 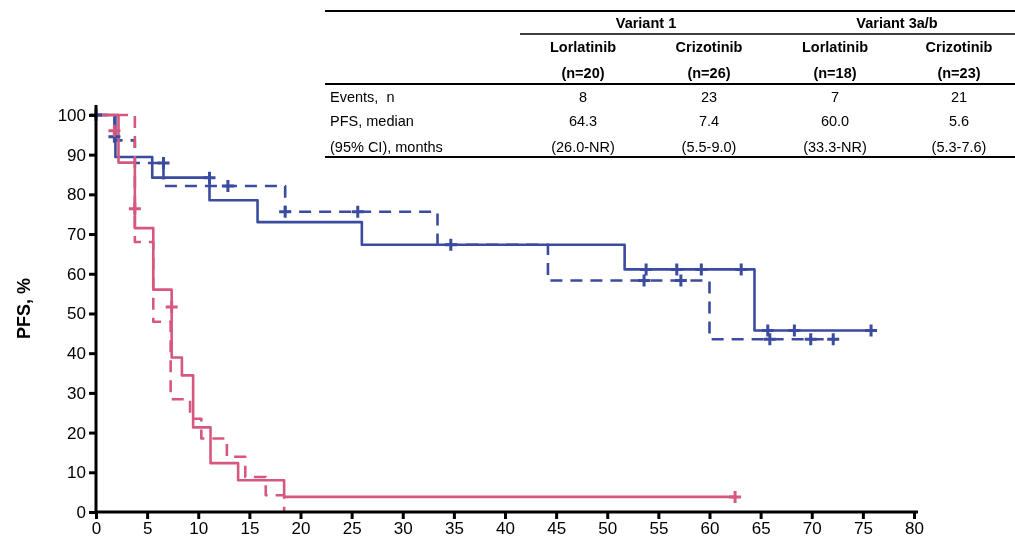 What do you see at coordinates (76, 195) in the screenshot?
I see `y-tick-label: 80` at bounding box center [76, 195].